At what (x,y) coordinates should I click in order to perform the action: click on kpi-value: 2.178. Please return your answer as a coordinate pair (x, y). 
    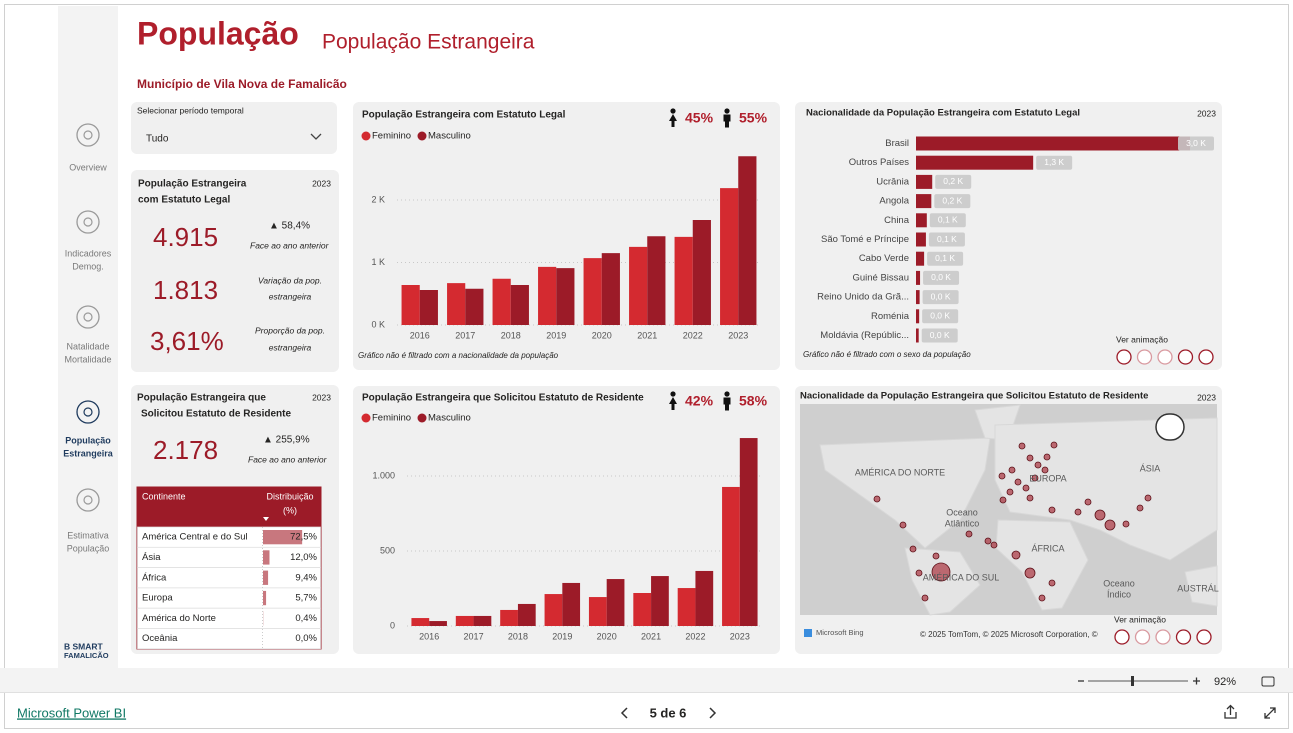
    Looking at the image, I should click on (185, 450).